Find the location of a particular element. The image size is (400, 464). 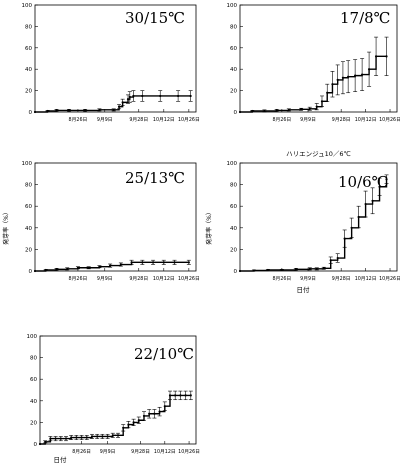

plot-frame is located at coordinates (318, 58).